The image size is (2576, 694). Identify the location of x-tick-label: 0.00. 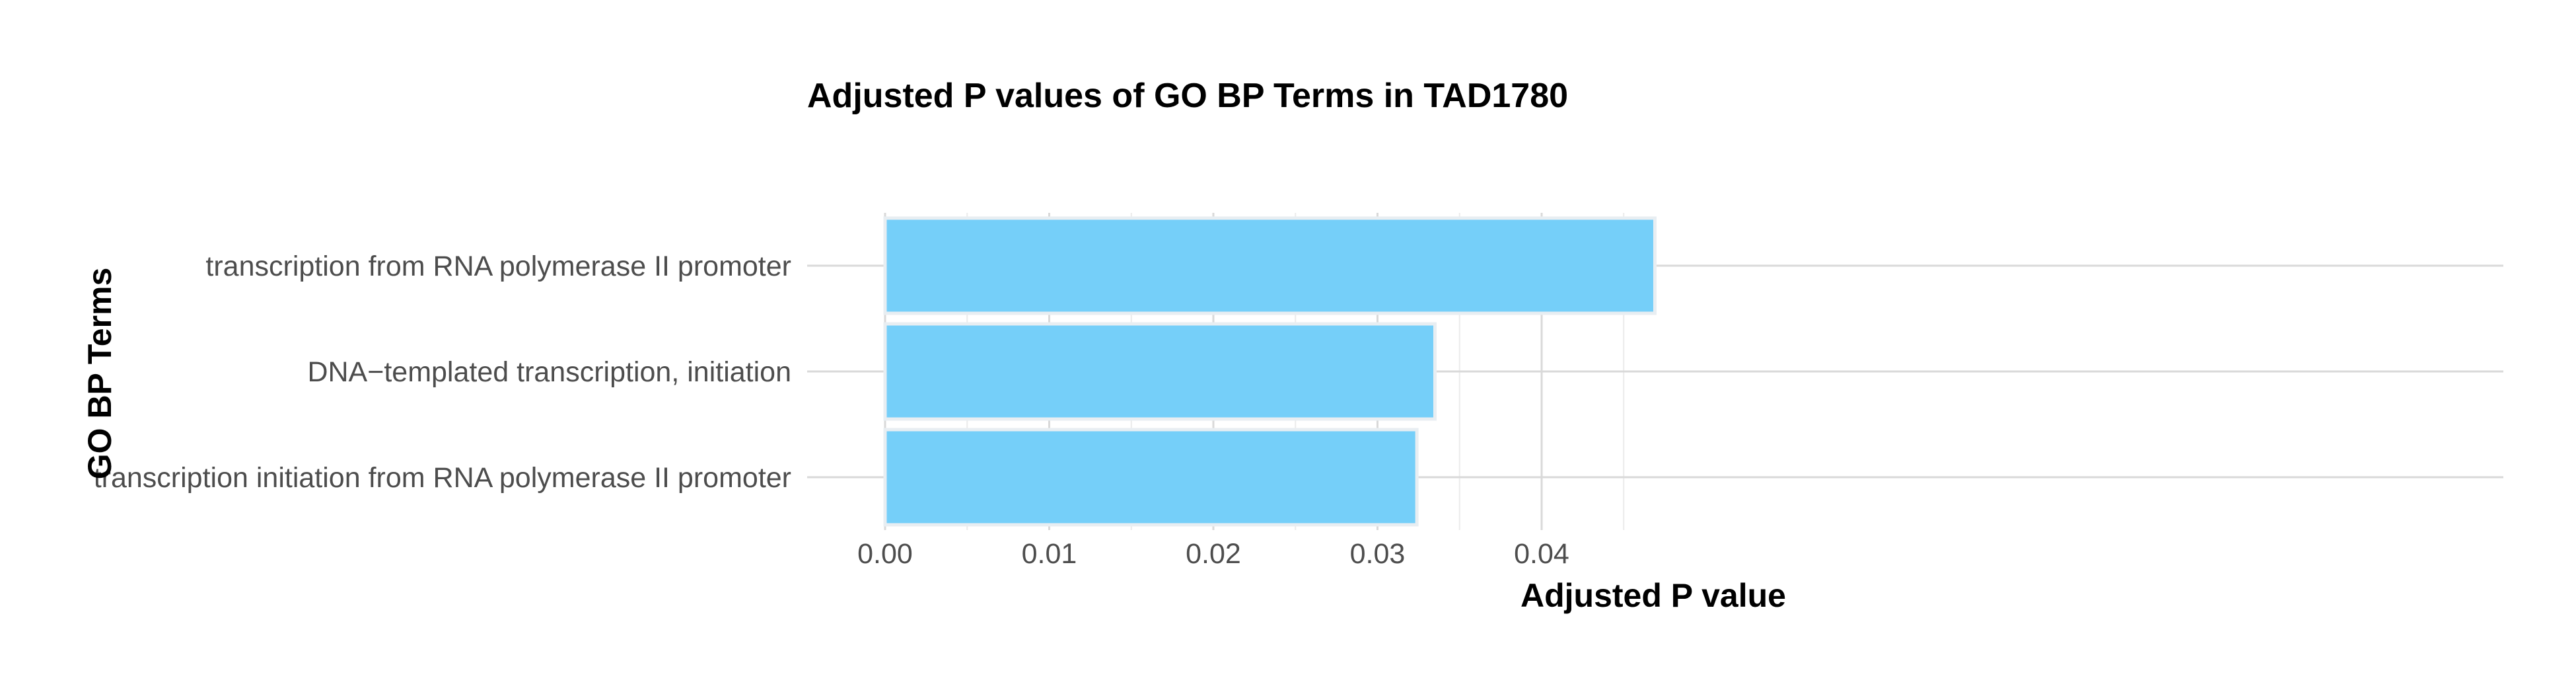
(885, 554).